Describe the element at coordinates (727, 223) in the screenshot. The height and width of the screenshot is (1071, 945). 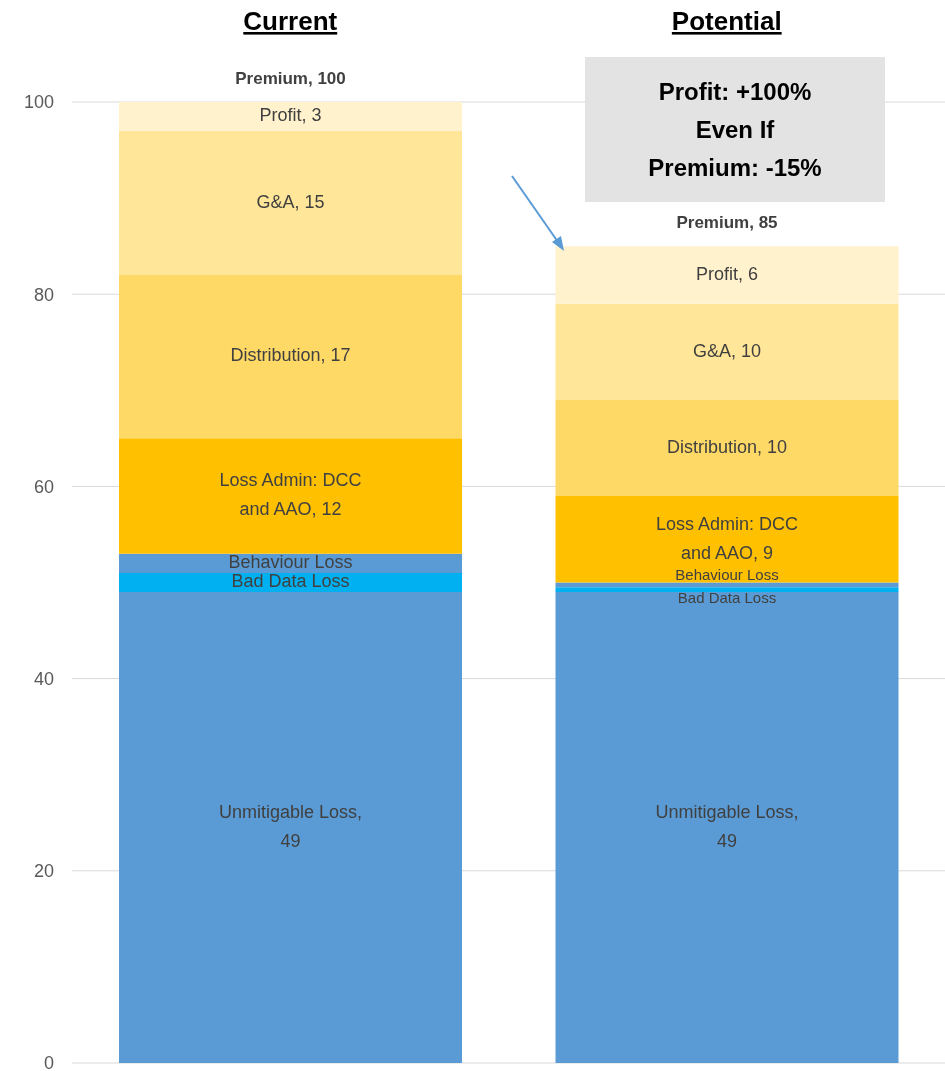
I see `total-label: Premium, 85` at that location.